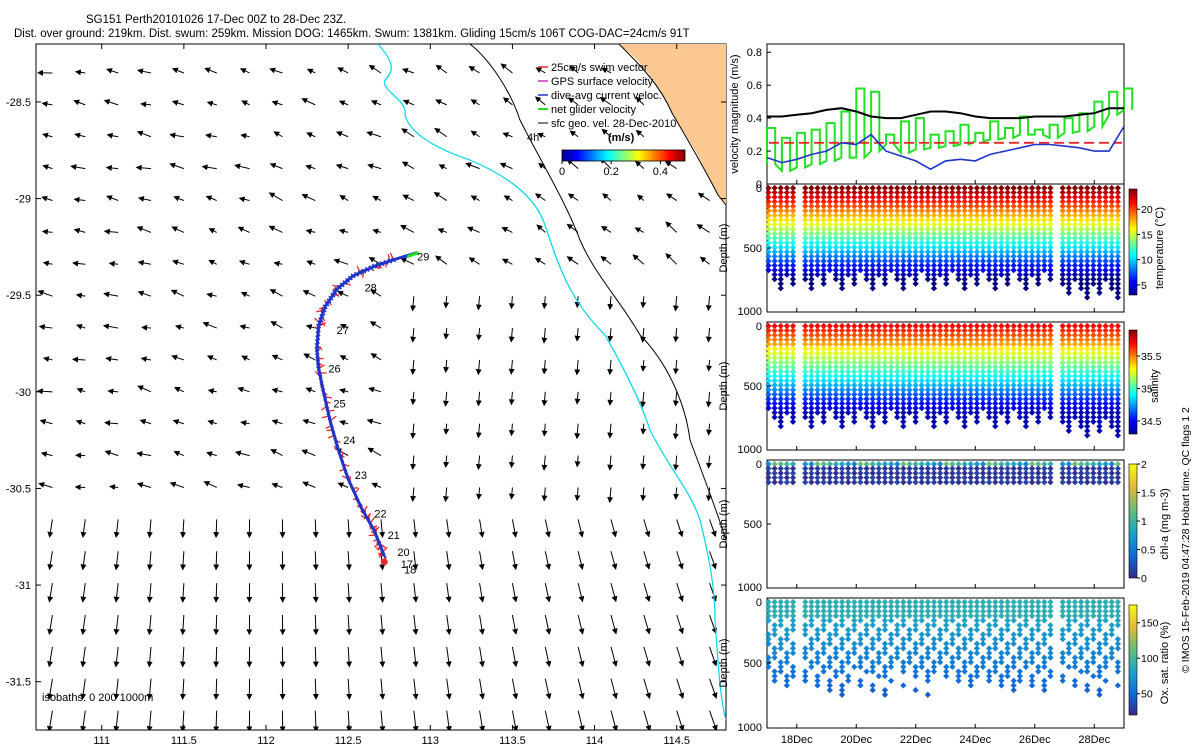  What do you see at coordinates (754, 665) in the screenshot?
I see `oxygen-depth-ticks: 0 500 1000` at bounding box center [754, 665].